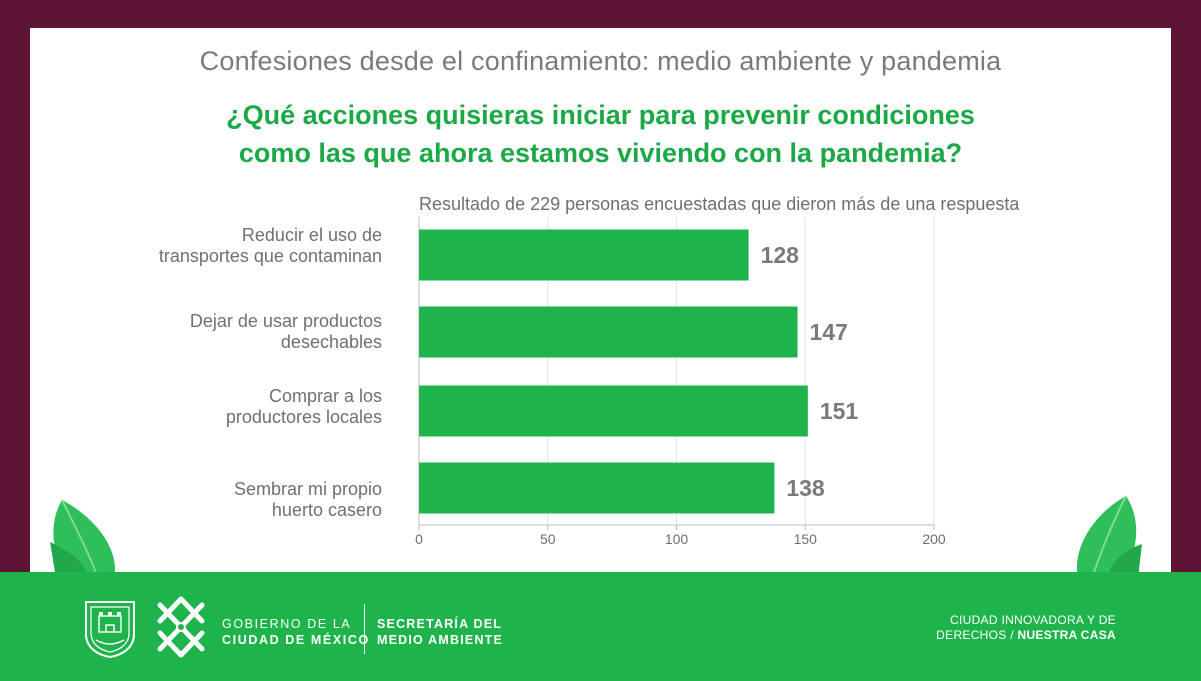  I want to click on cdmx-logo-icon, so click(181, 627).